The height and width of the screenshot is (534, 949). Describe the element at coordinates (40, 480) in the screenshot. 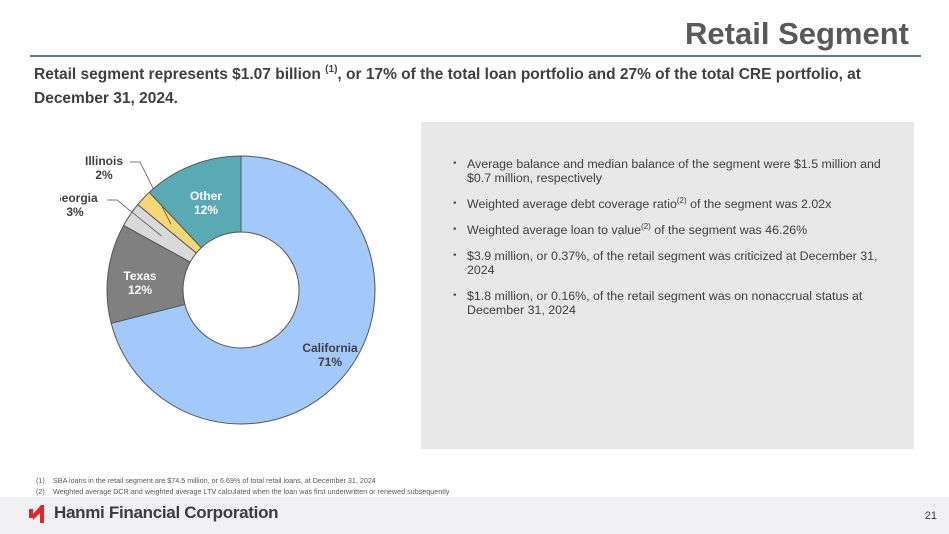

I see `footnote-number: (1)` at that location.